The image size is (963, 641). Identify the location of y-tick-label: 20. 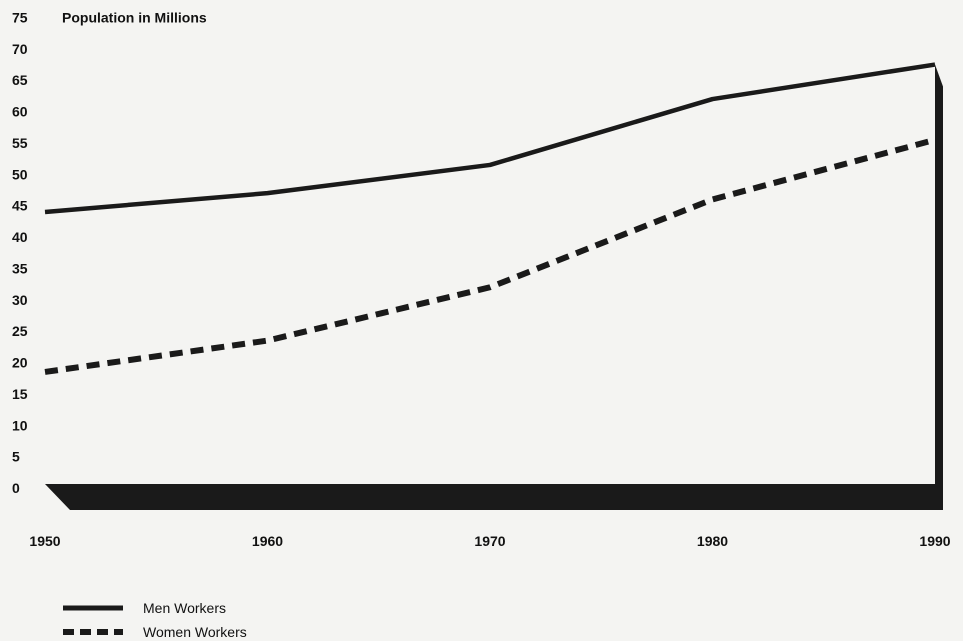
(20, 363).